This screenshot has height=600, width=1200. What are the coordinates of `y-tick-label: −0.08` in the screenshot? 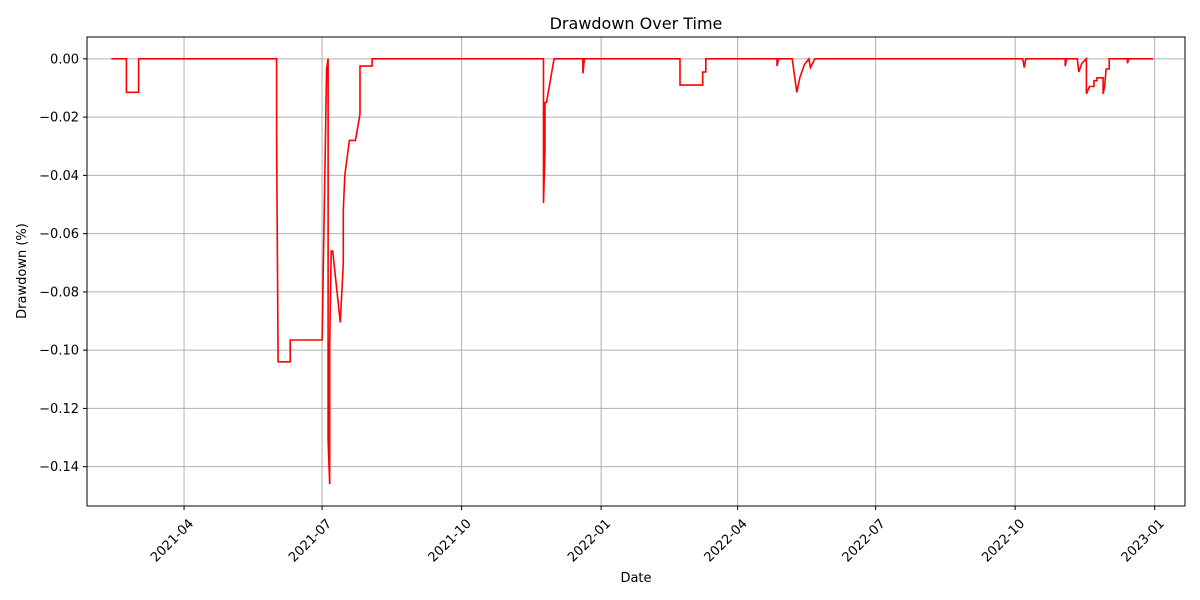 It's located at (59, 292).